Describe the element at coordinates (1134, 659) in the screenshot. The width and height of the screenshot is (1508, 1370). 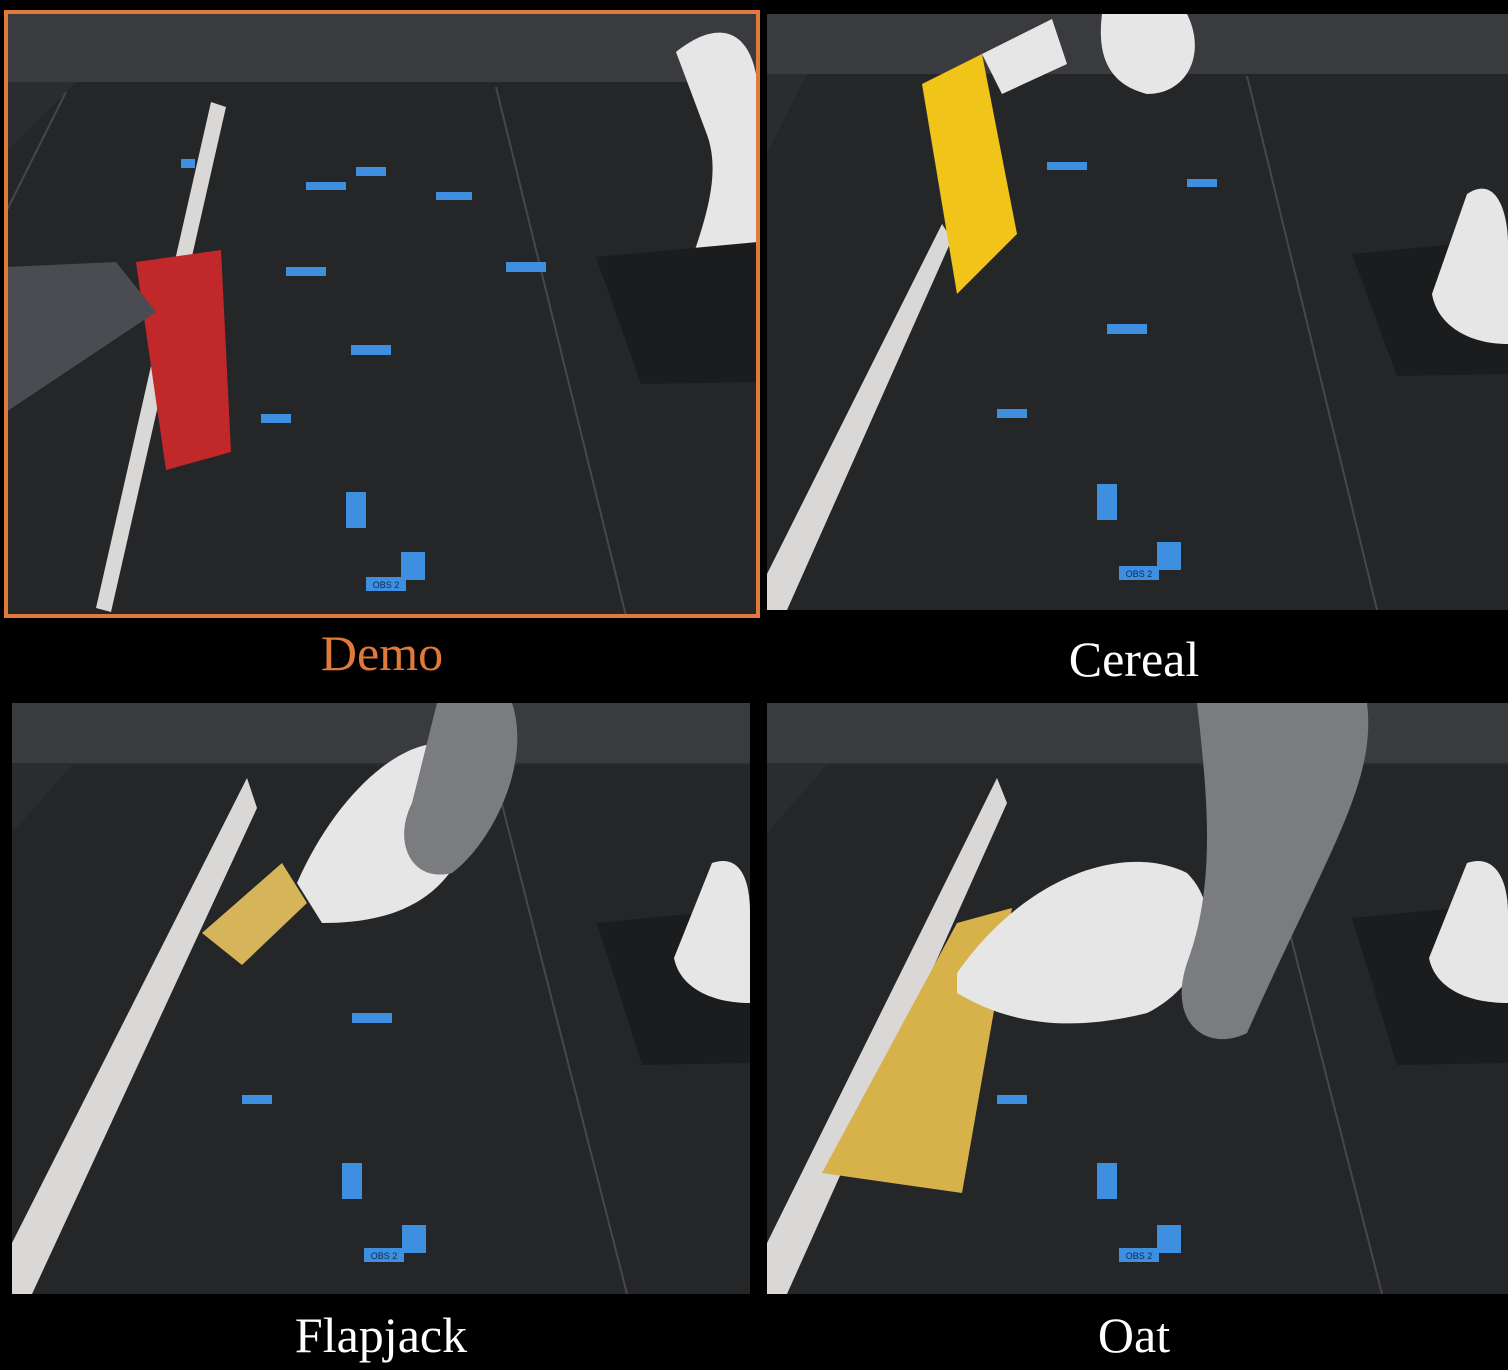
I see `cereal-caption: Cereal` at that location.